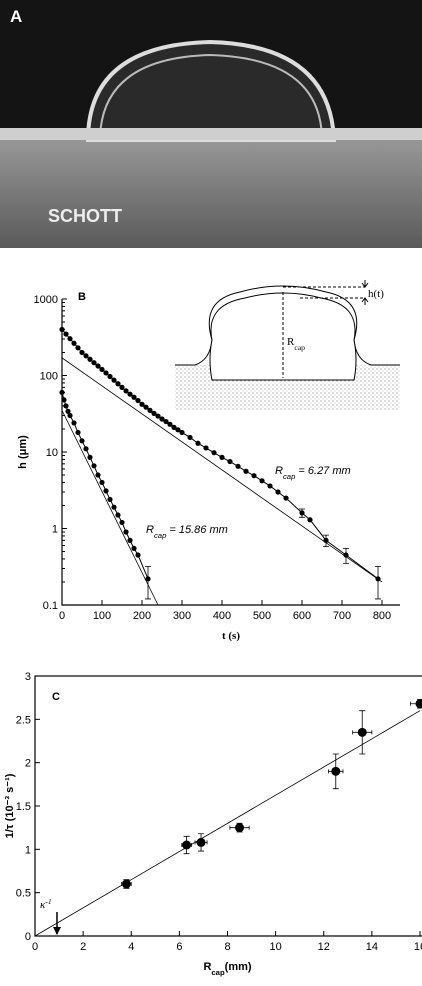 The image size is (422, 986). I want to click on y-tick-label: 100, so click(49, 377).